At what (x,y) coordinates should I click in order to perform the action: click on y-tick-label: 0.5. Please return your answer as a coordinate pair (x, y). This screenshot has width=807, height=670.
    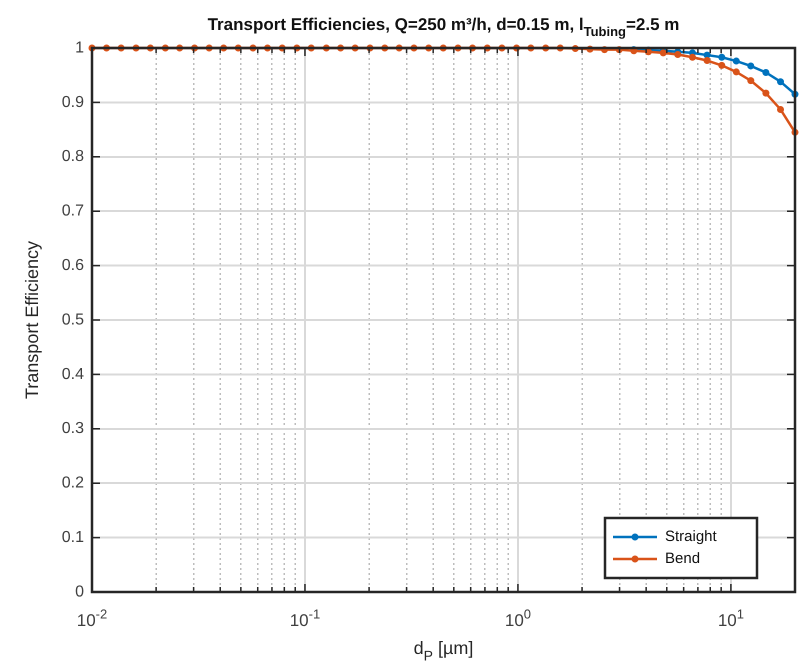
    Looking at the image, I should click on (73, 319).